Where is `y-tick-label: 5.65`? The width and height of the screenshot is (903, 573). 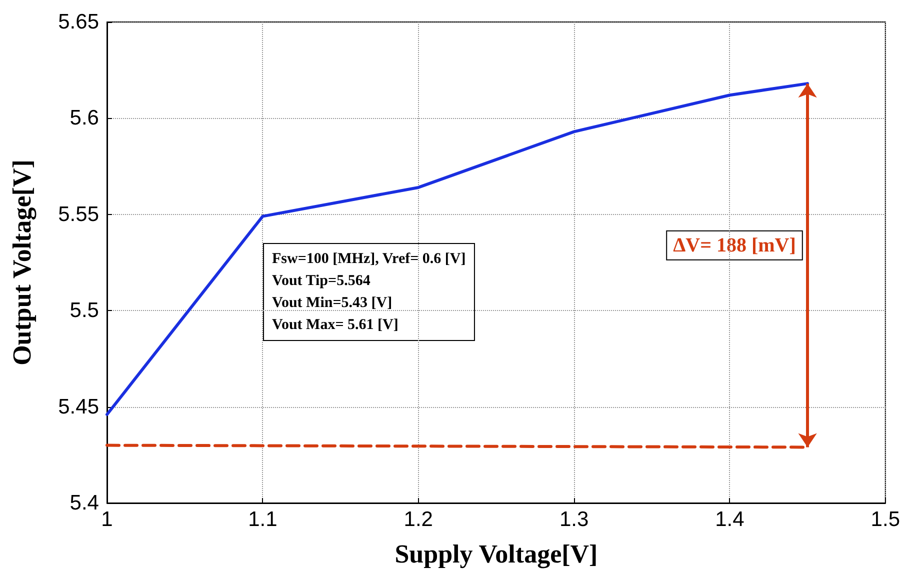
y-tick-label: 5.65 is located at coordinates (78, 22).